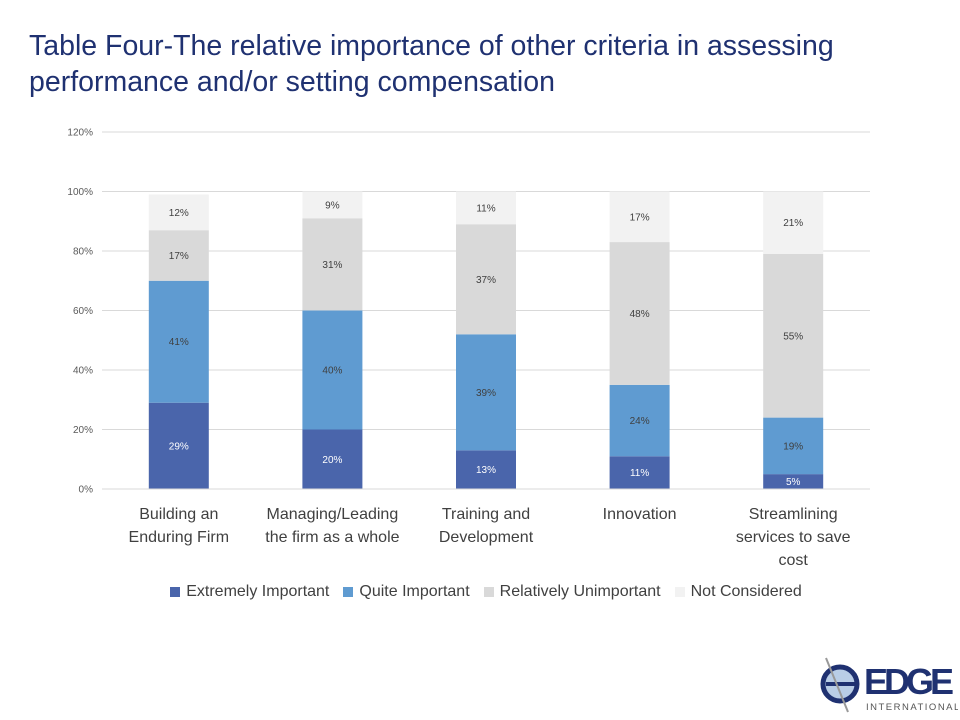 The height and width of the screenshot is (720, 960). I want to click on data-label: 19%, so click(793, 446).